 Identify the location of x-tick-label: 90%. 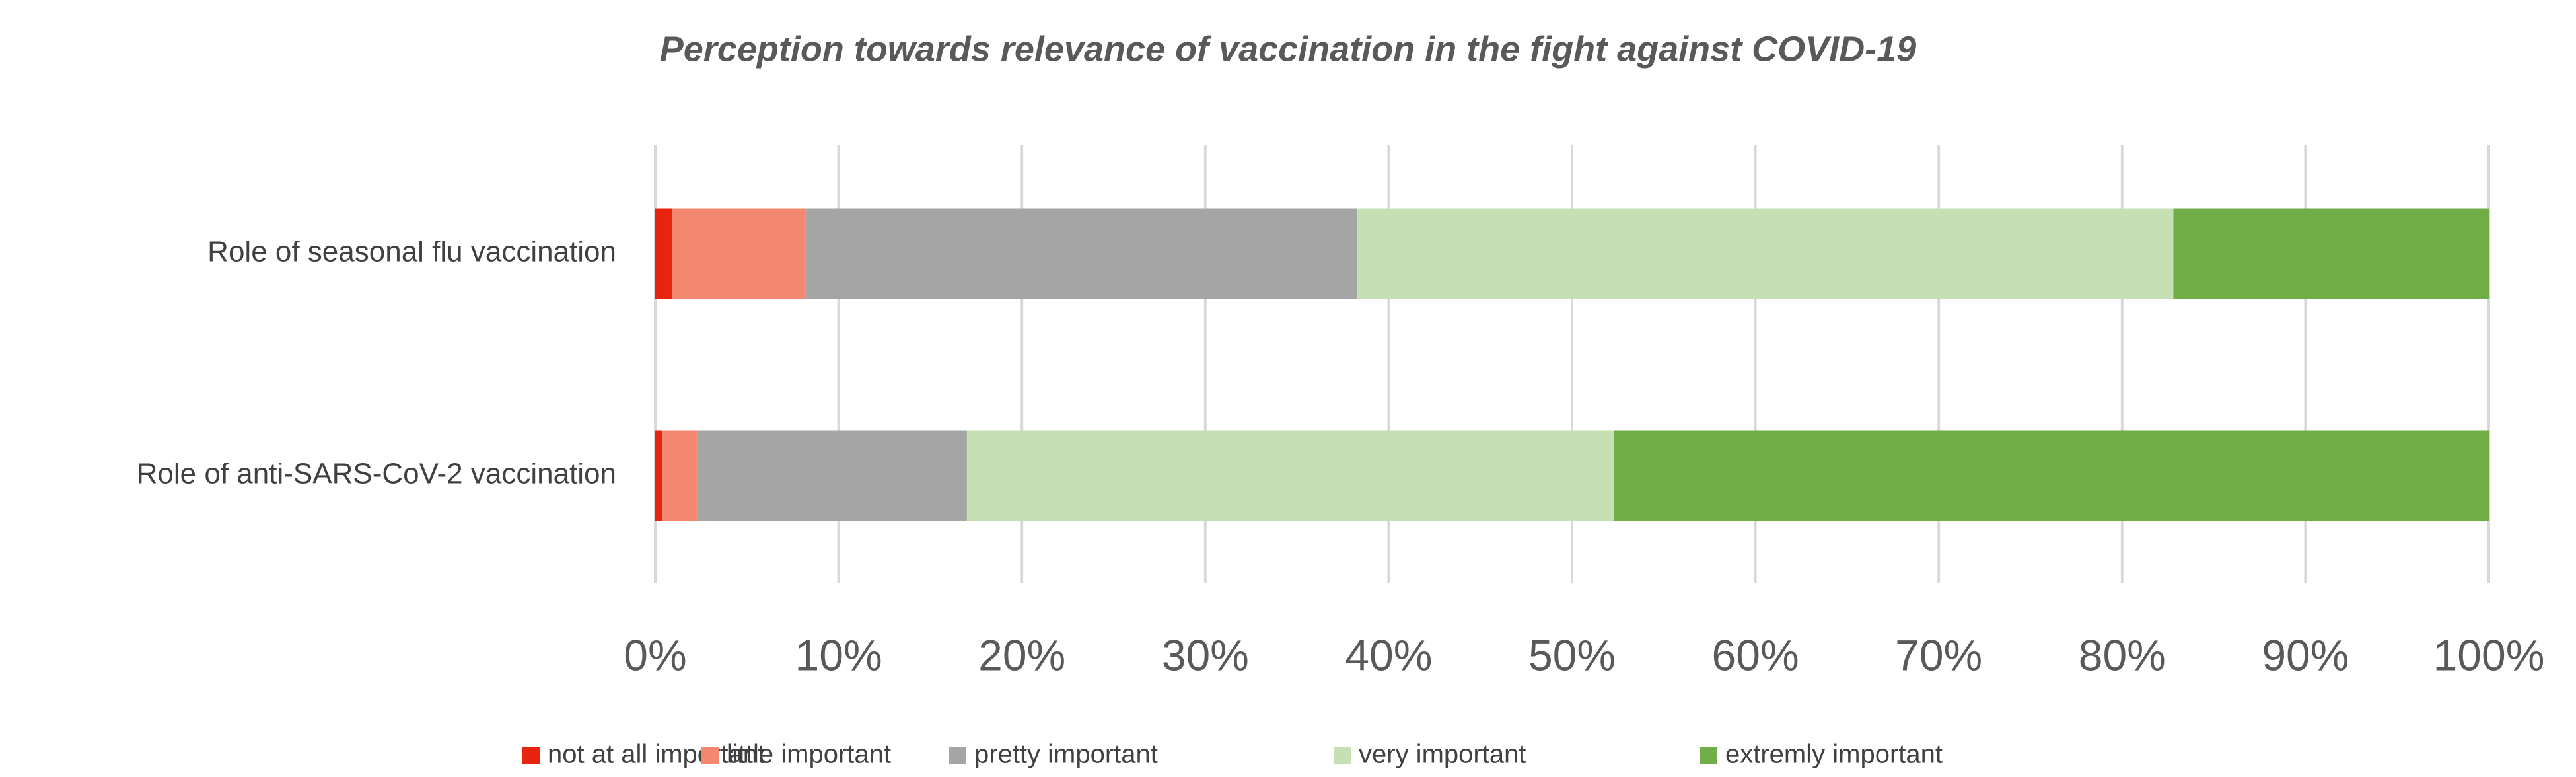
(2305, 654).